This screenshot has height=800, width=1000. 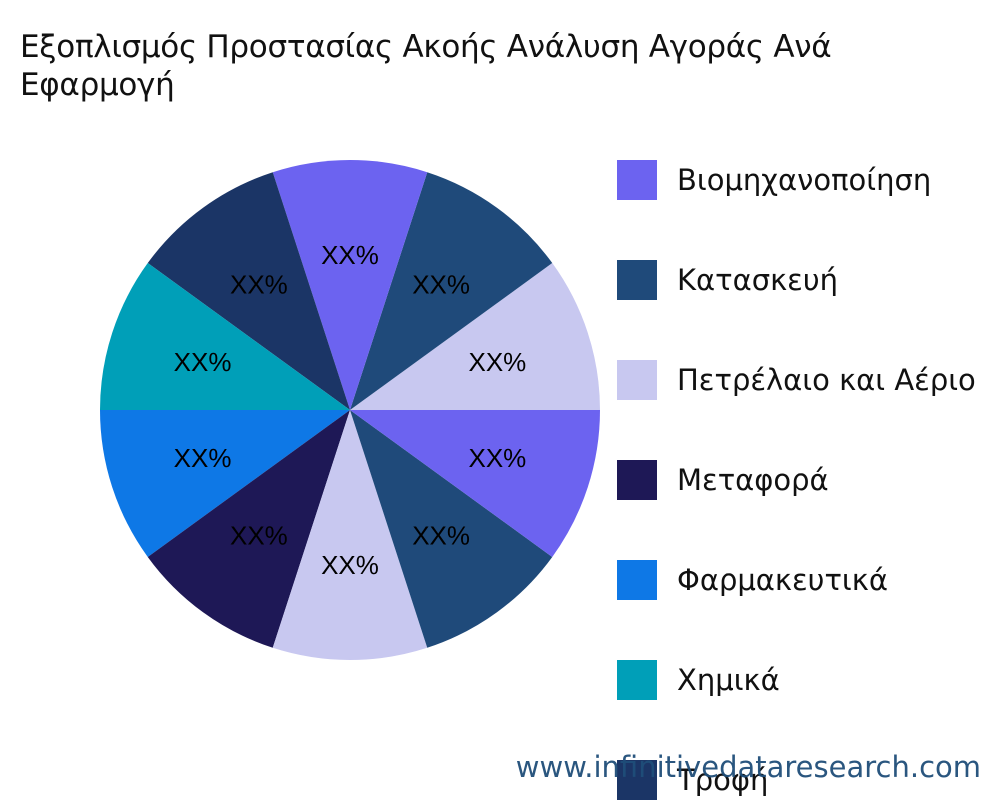 What do you see at coordinates (723, 780) in the screenshot?
I see `legend-label: Τροφή` at bounding box center [723, 780].